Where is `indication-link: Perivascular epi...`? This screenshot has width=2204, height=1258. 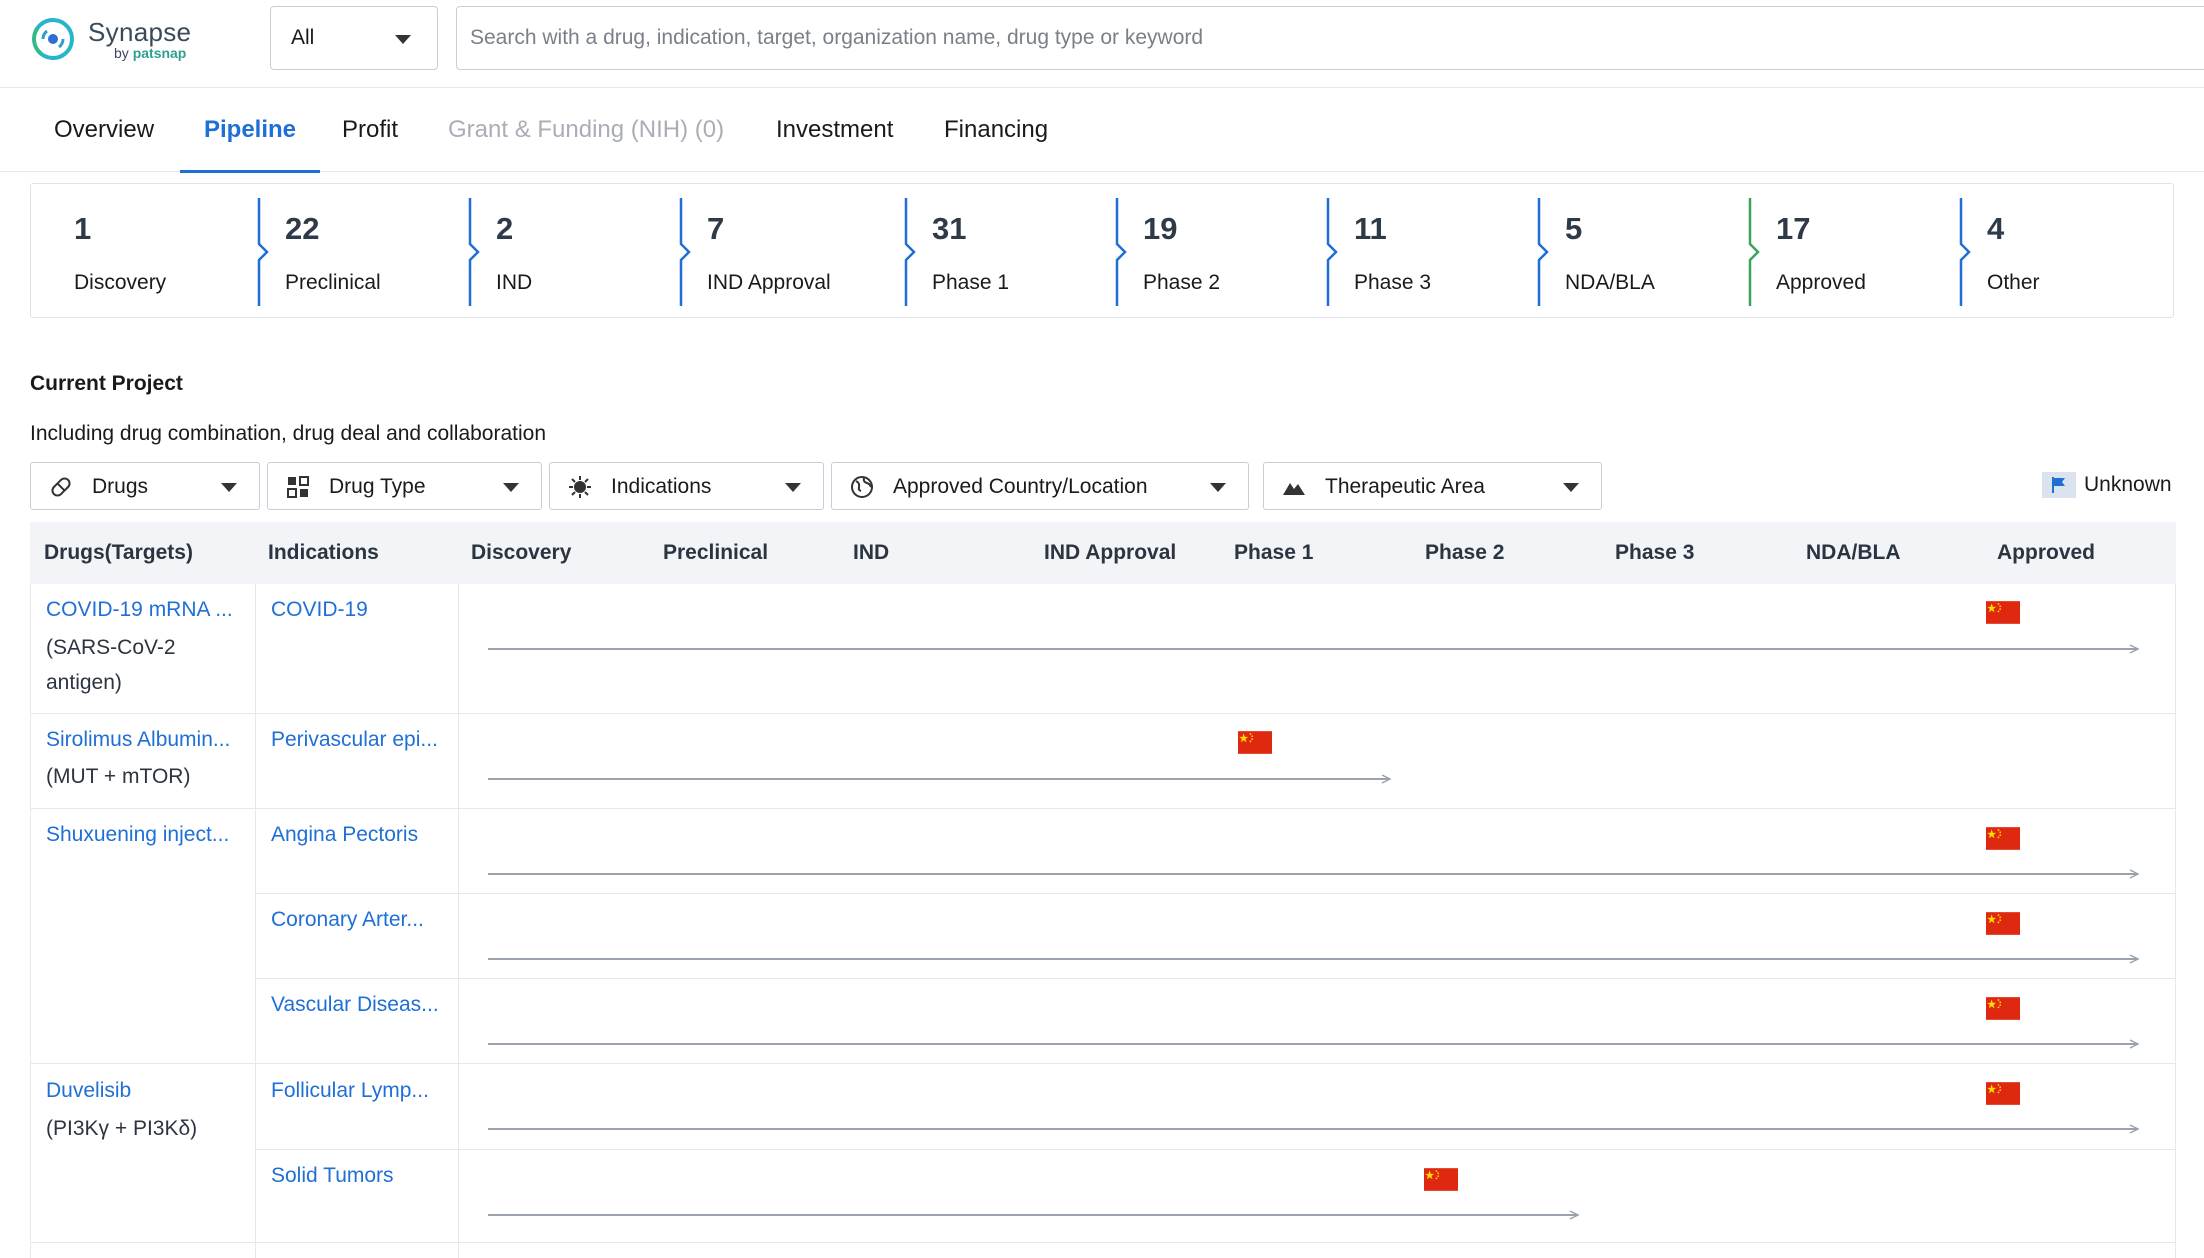
indication-link: Perivascular epi... is located at coordinates (354, 740).